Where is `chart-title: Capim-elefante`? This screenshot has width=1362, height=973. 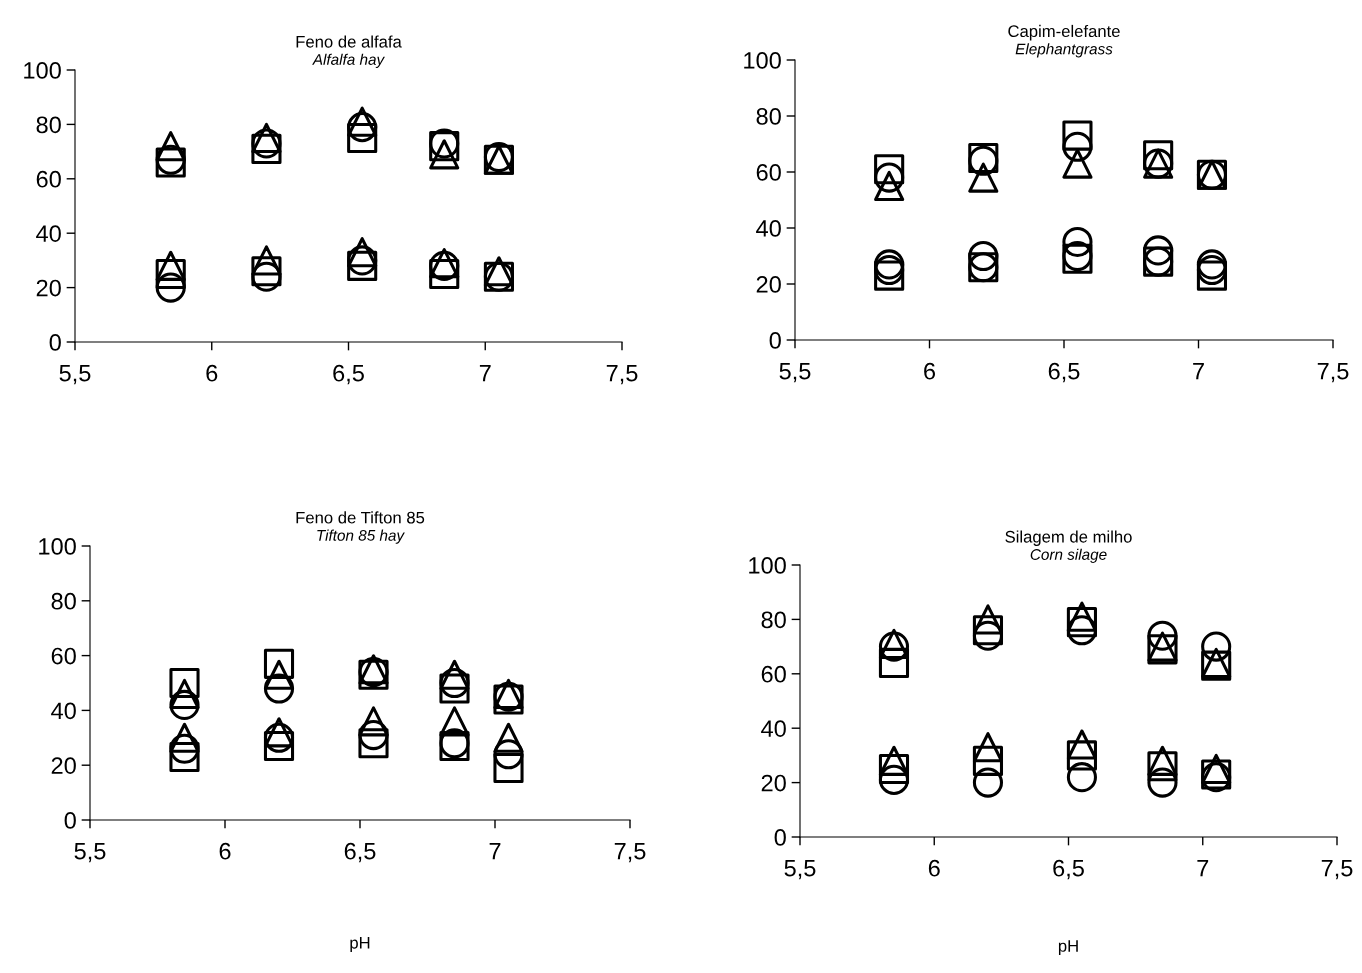 chart-title: Capim-elefante is located at coordinates (1064, 32).